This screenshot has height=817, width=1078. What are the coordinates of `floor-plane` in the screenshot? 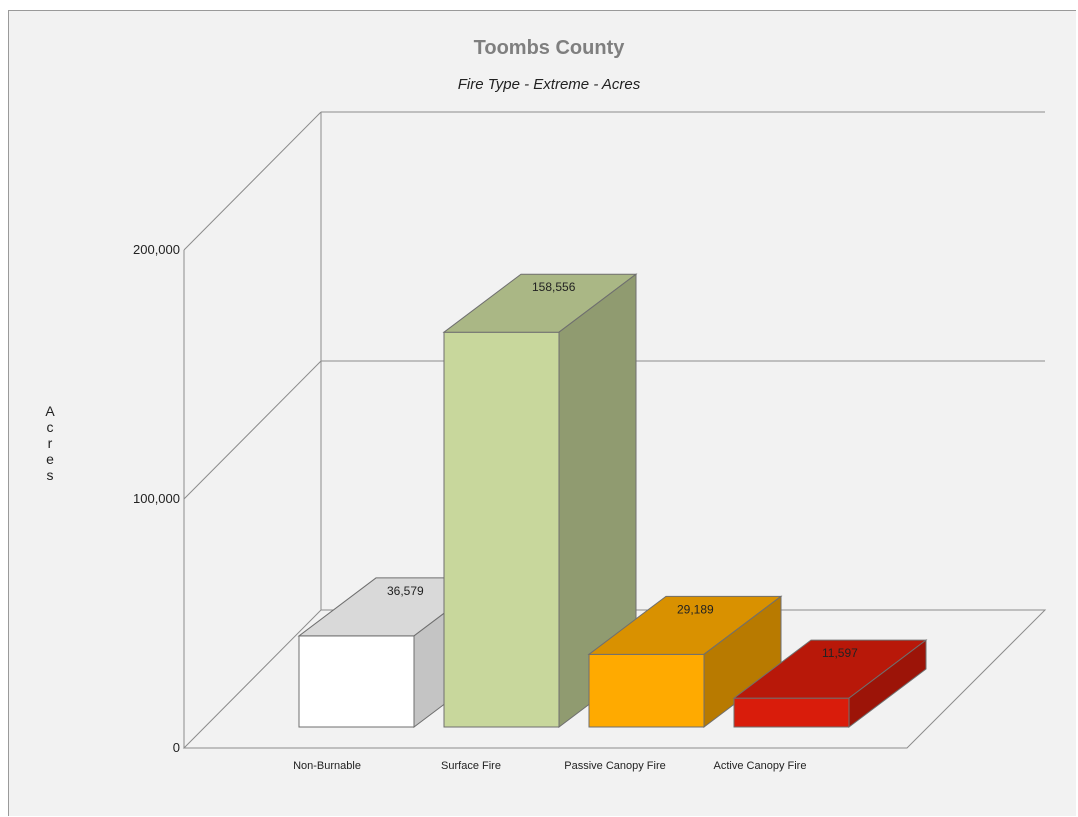 It's located at (614, 679).